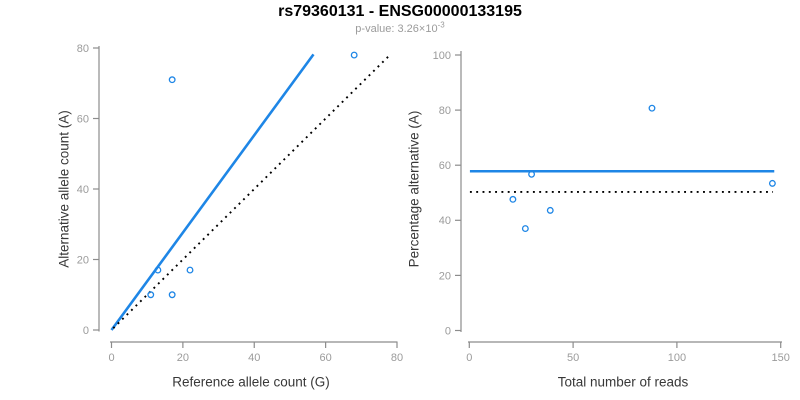 This screenshot has width=800, height=400. What do you see at coordinates (414, 189) in the screenshot?
I see `right-y-axis-title: Percentage alternative (A)` at bounding box center [414, 189].